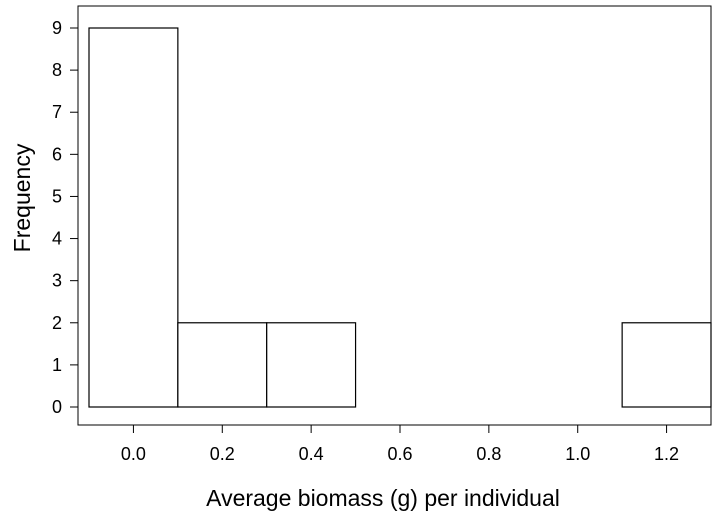 The height and width of the screenshot is (520, 714). Describe the element at coordinates (57, 154) in the screenshot. I see `y-tick-label: 6` at that location.